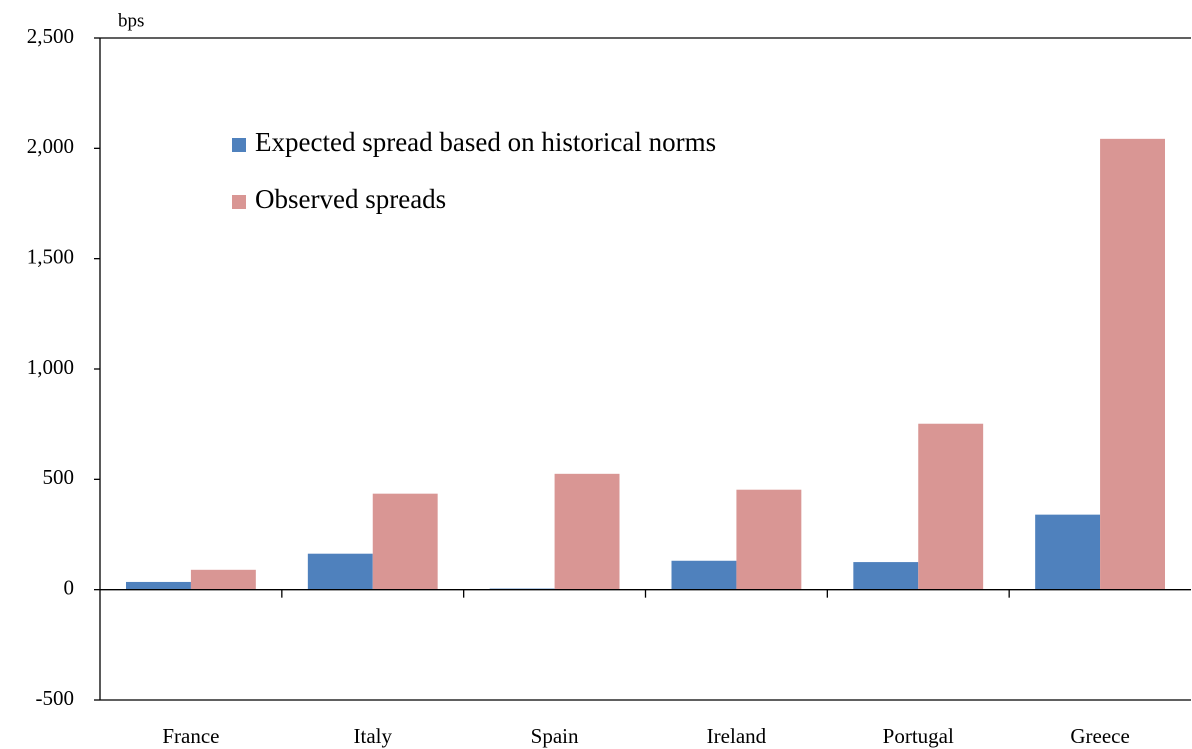 Image resolution: width=1192 pixels, height=749 pixels. What do you see at coordinates (50, 36) in the screenshot?
I see `y-tick-label: 2,500` at bounding box center [50, 36].